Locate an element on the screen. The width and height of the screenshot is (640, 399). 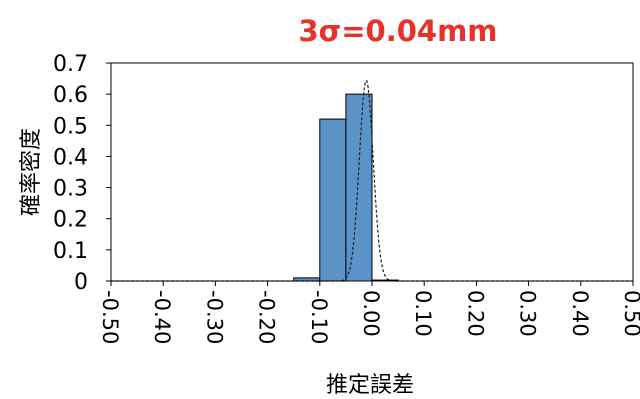
x-tick-label: -0.30 is located at coordinates (214, 317).